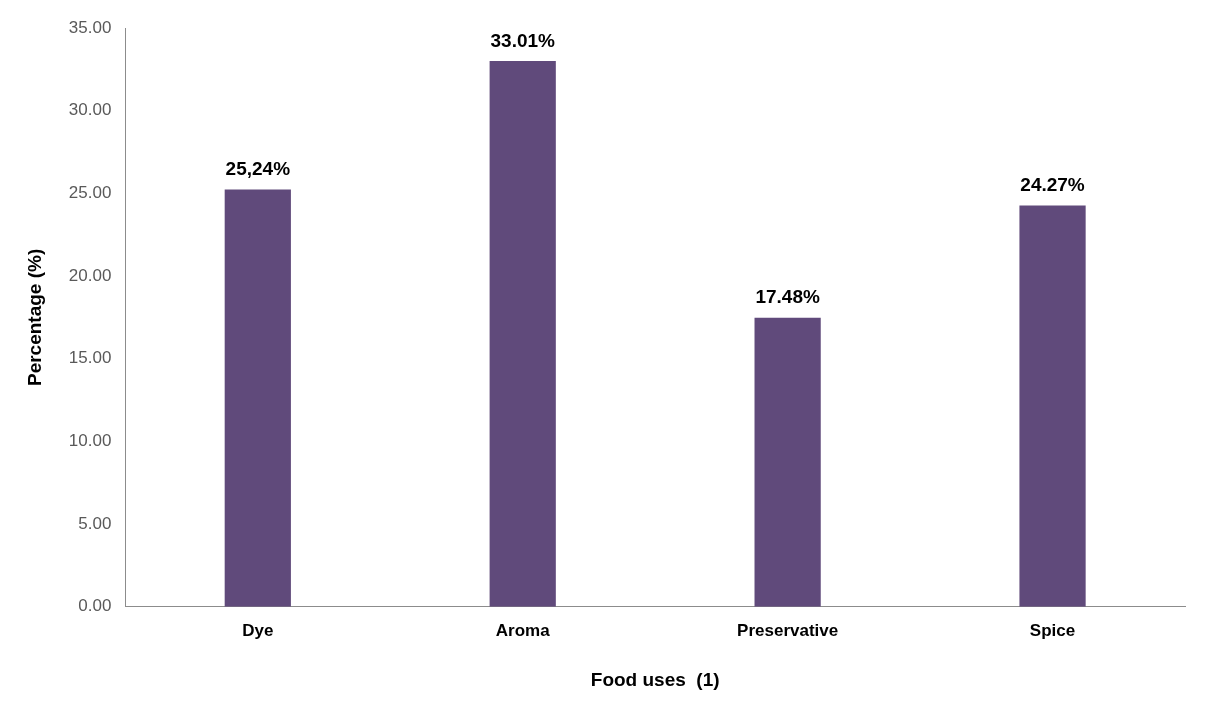  What do you see at coordinates (523, 40) in the screenshot?
I see `data-label: 33.01%` at bounding box center [523, 40].